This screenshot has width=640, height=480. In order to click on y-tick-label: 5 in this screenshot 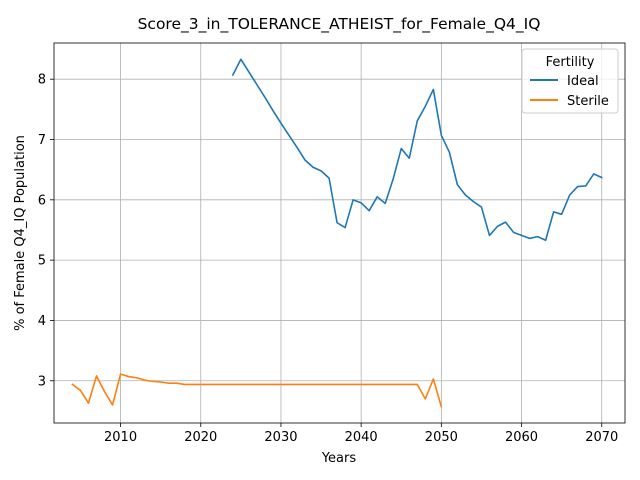, I will do `click(42, 261)`.